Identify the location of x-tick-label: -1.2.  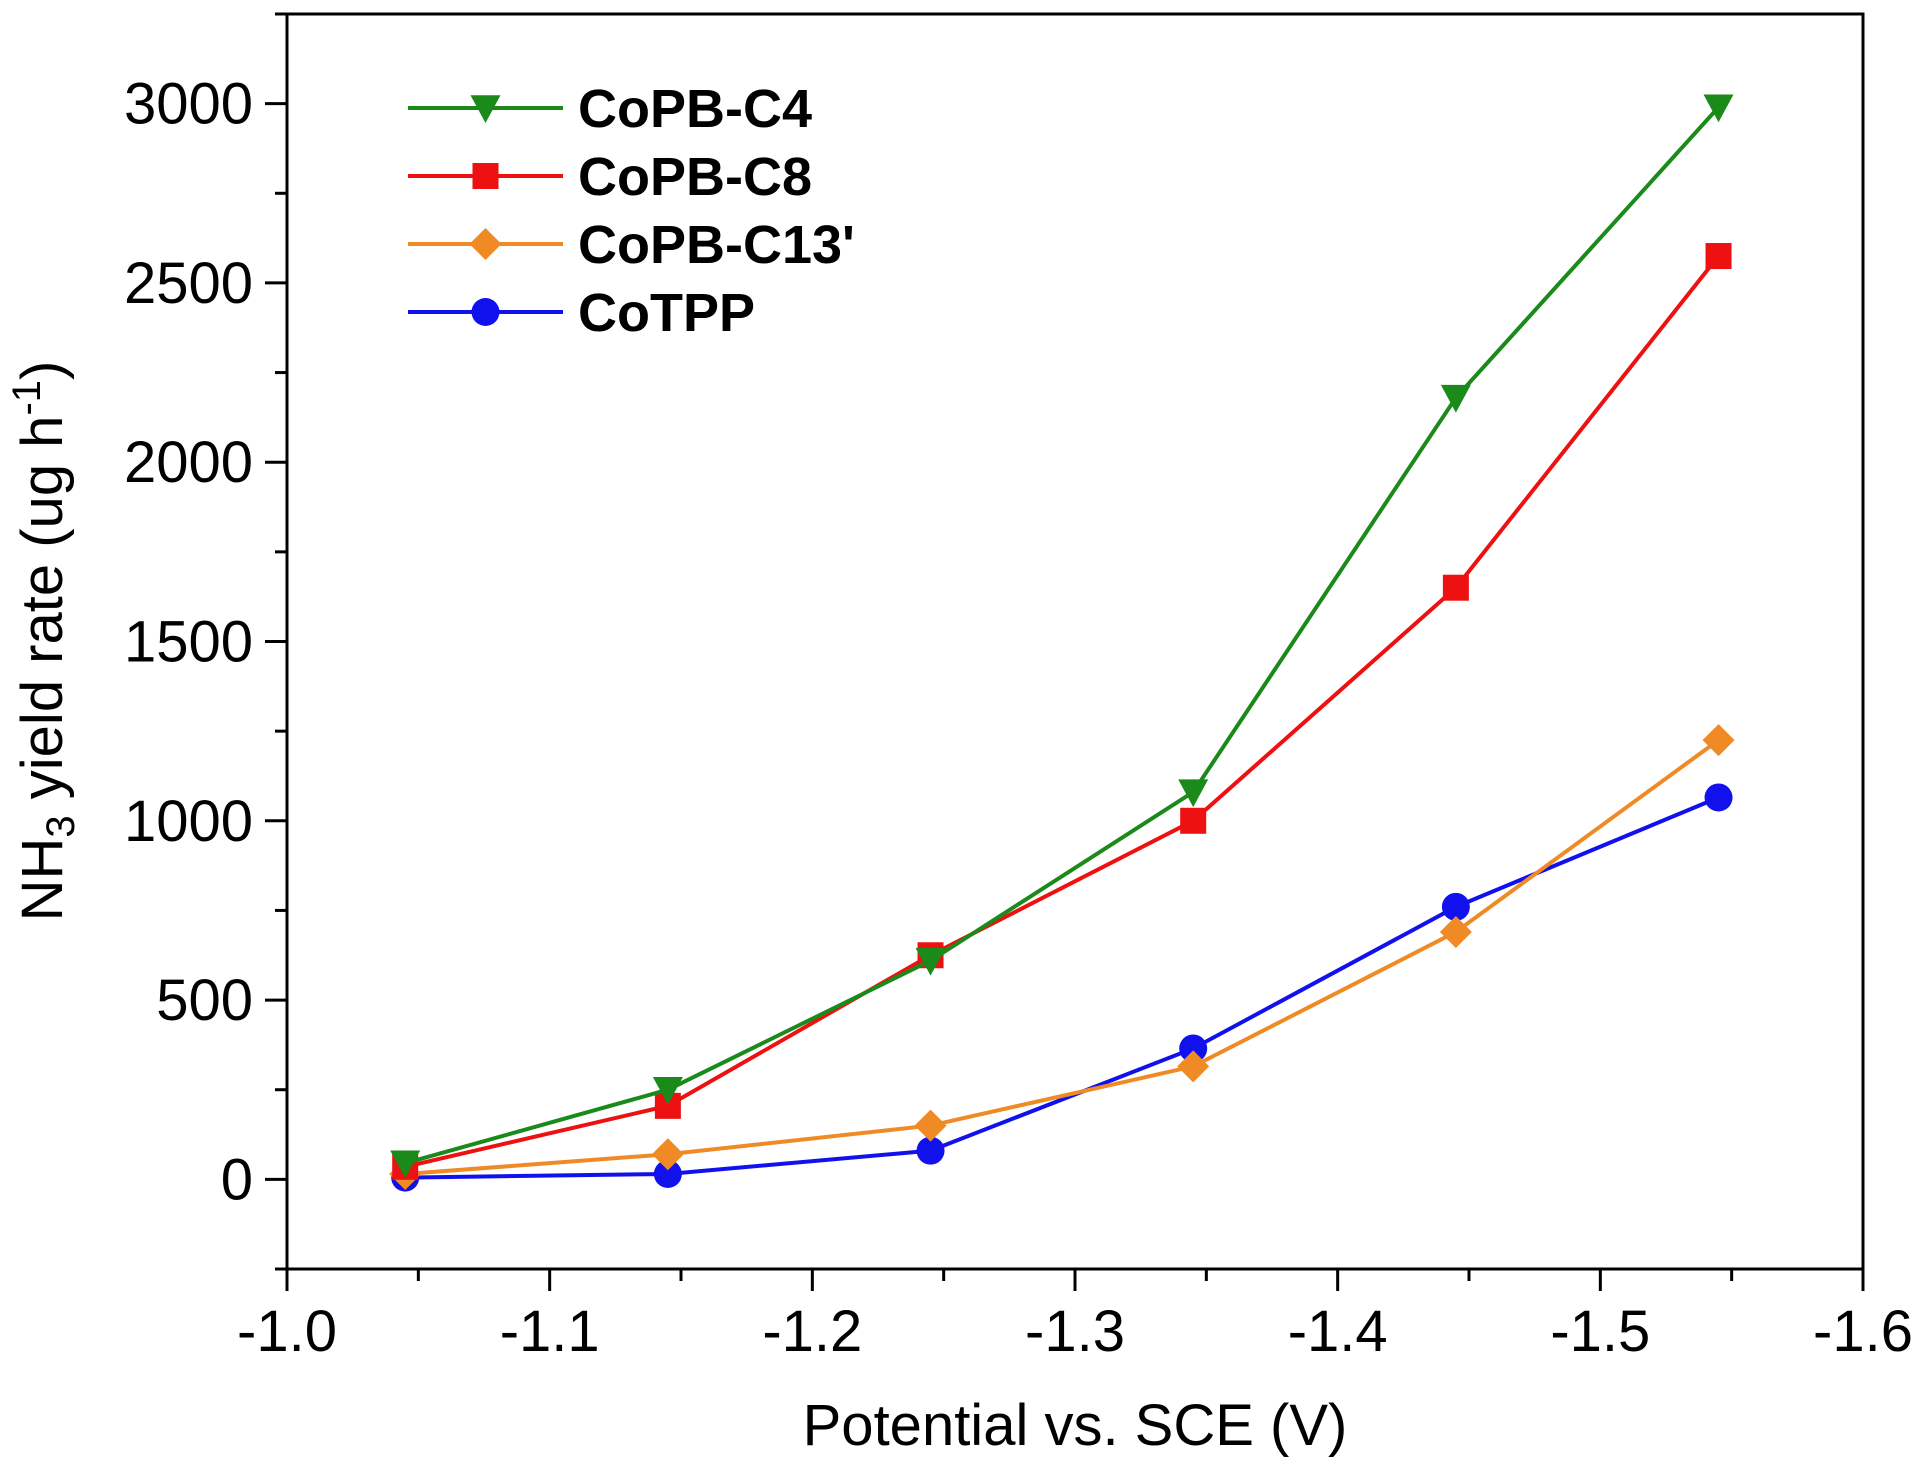
(812, 1331).